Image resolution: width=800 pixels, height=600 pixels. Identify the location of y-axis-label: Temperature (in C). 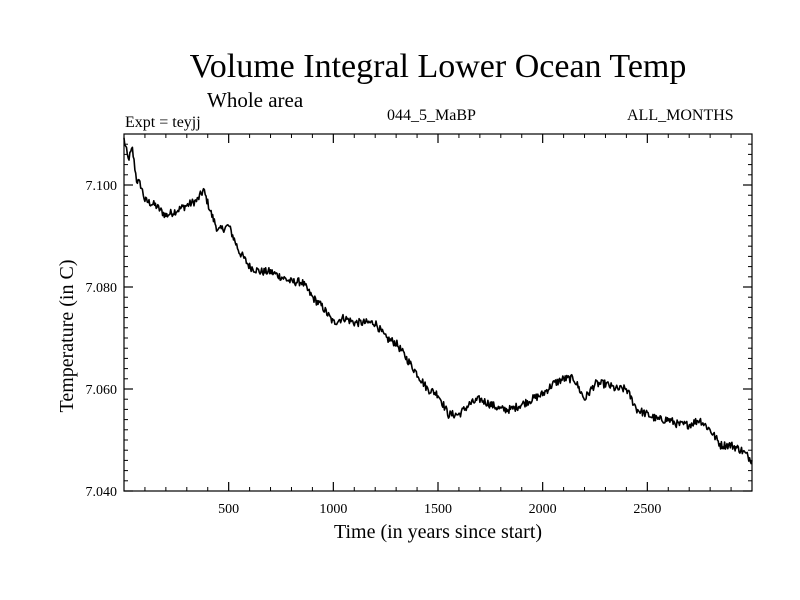
(67, 336).